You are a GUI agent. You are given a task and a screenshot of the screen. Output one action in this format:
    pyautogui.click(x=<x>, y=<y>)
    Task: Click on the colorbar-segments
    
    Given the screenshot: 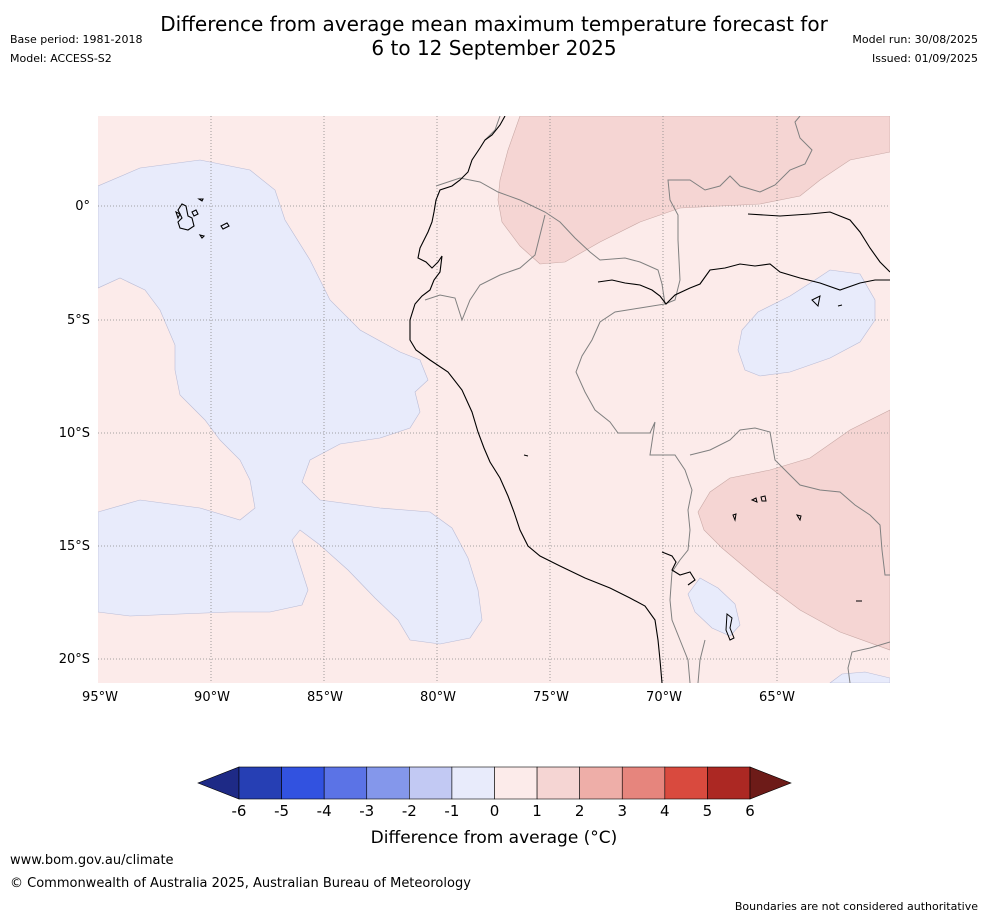 What is the action you would take?
    pyautogui.click(x=494, y=783)
    